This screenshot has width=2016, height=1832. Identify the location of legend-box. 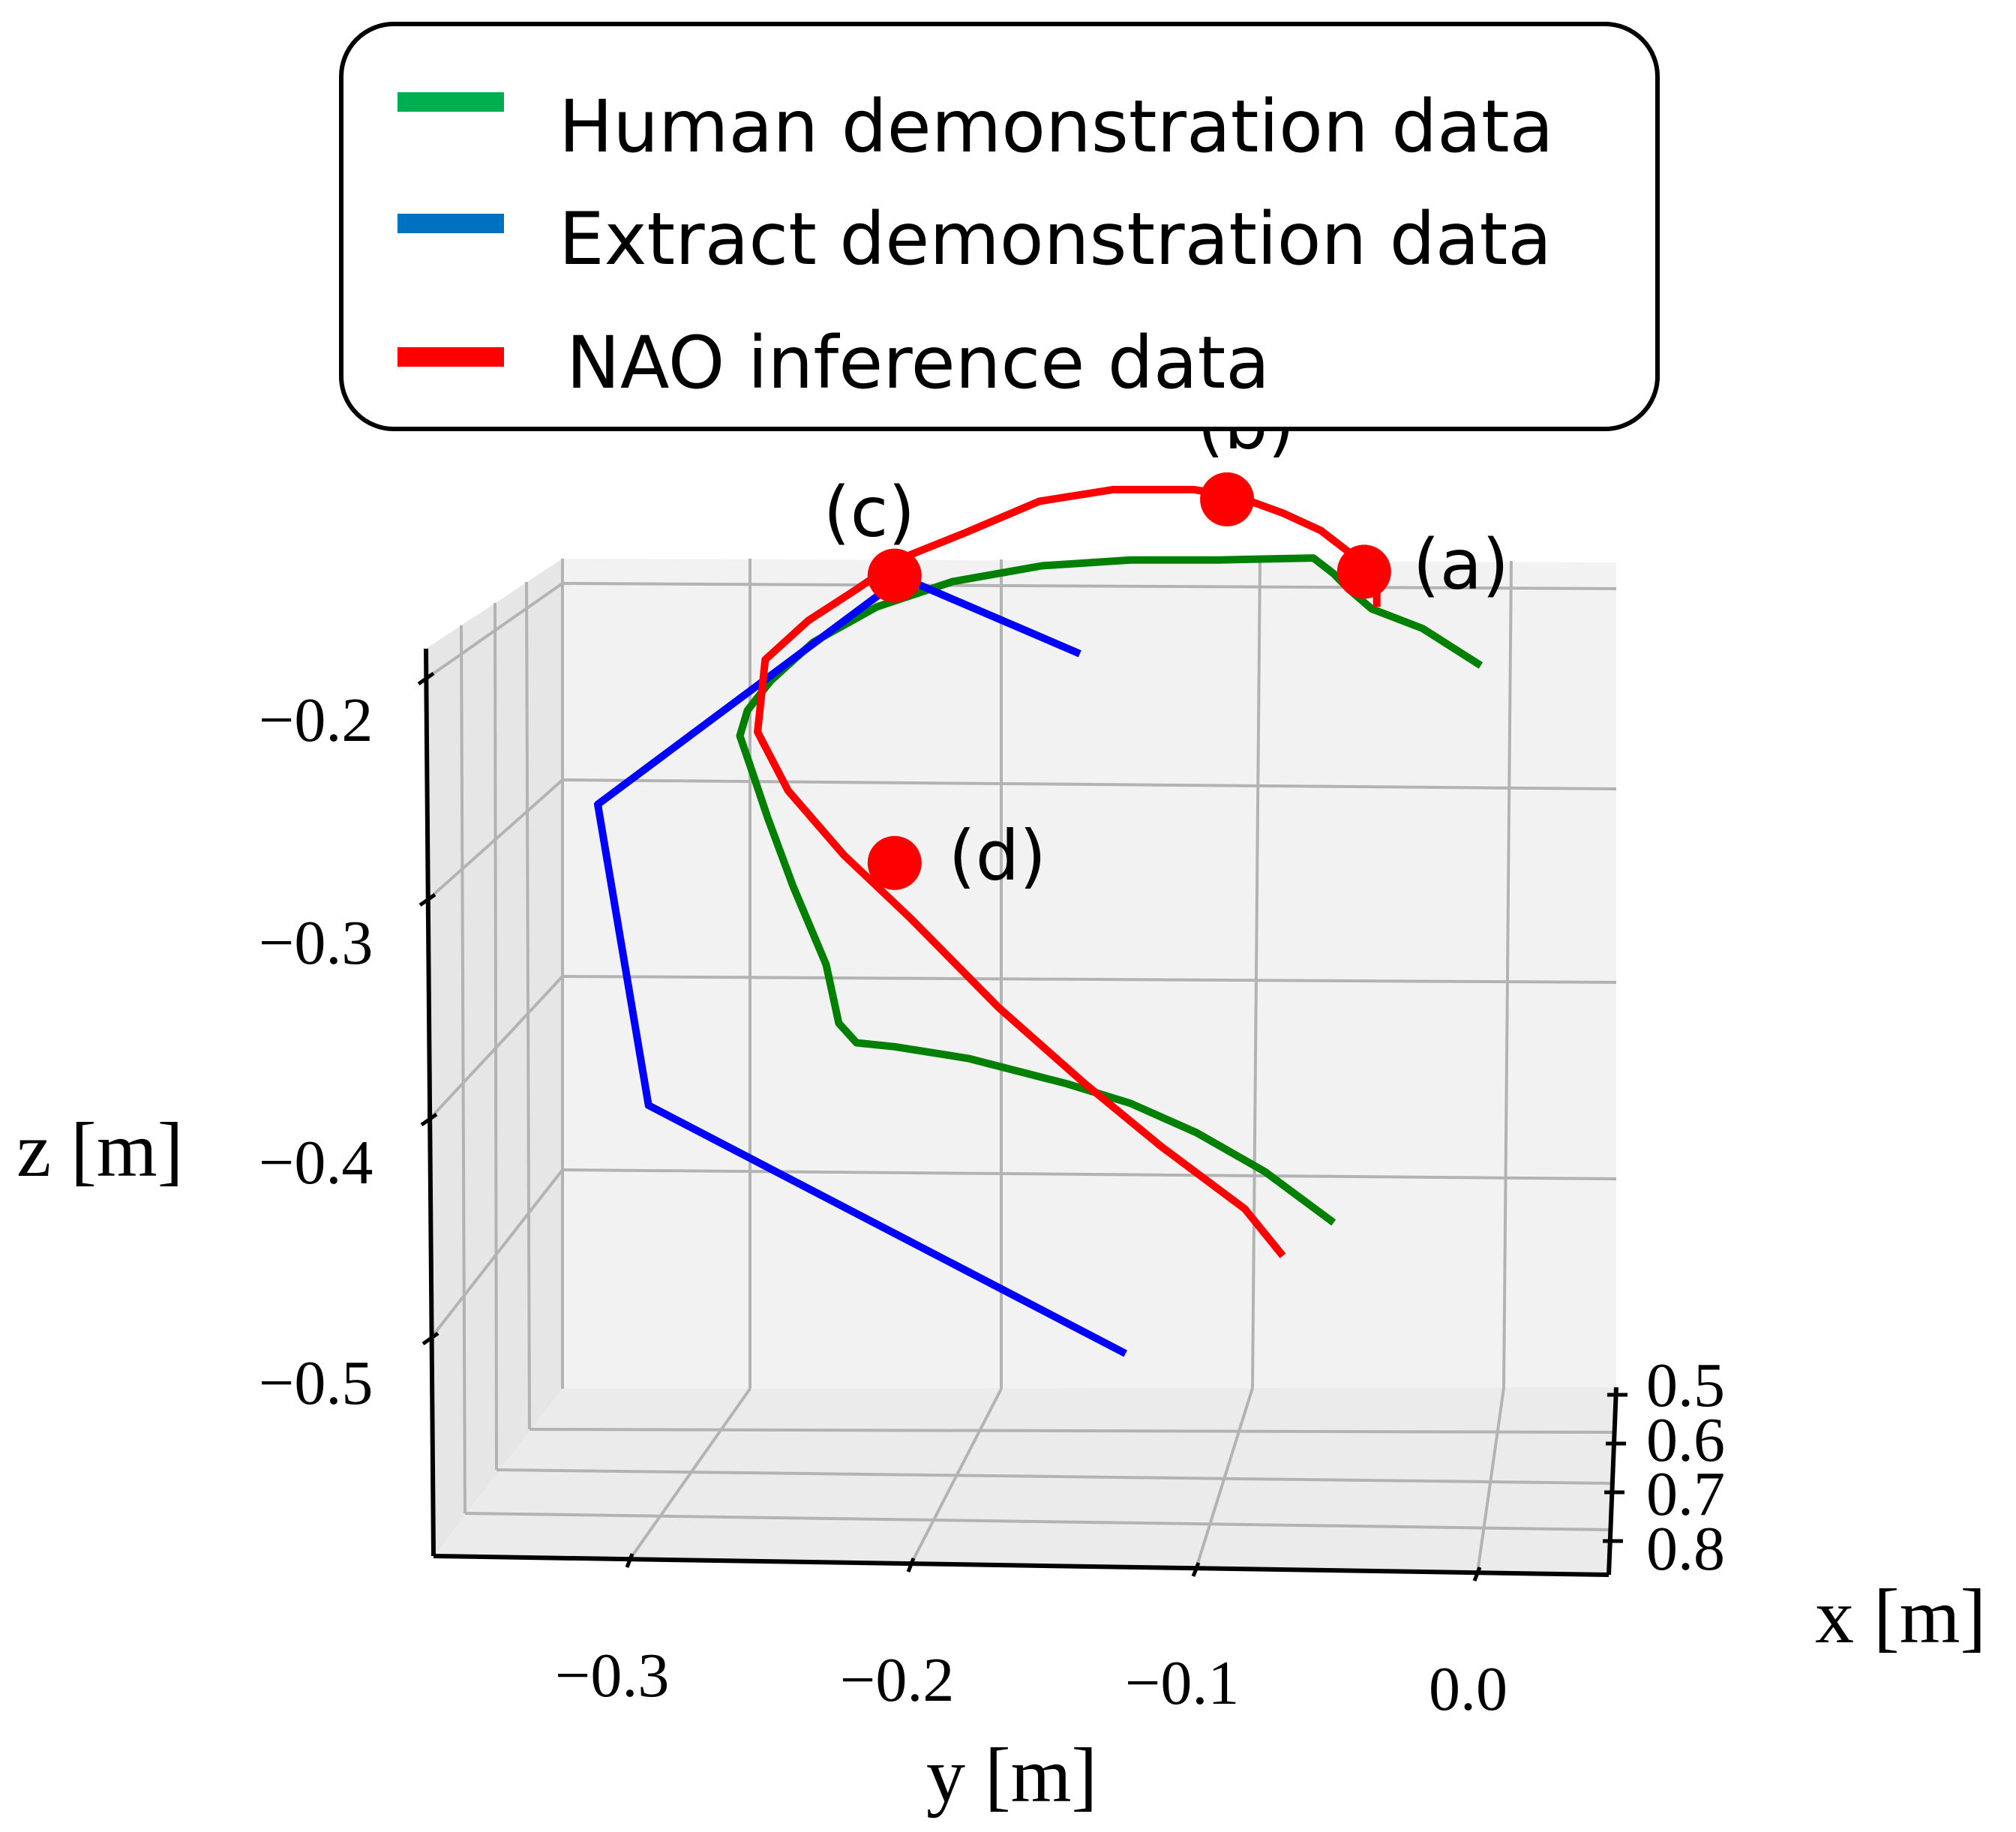
(999, 226).